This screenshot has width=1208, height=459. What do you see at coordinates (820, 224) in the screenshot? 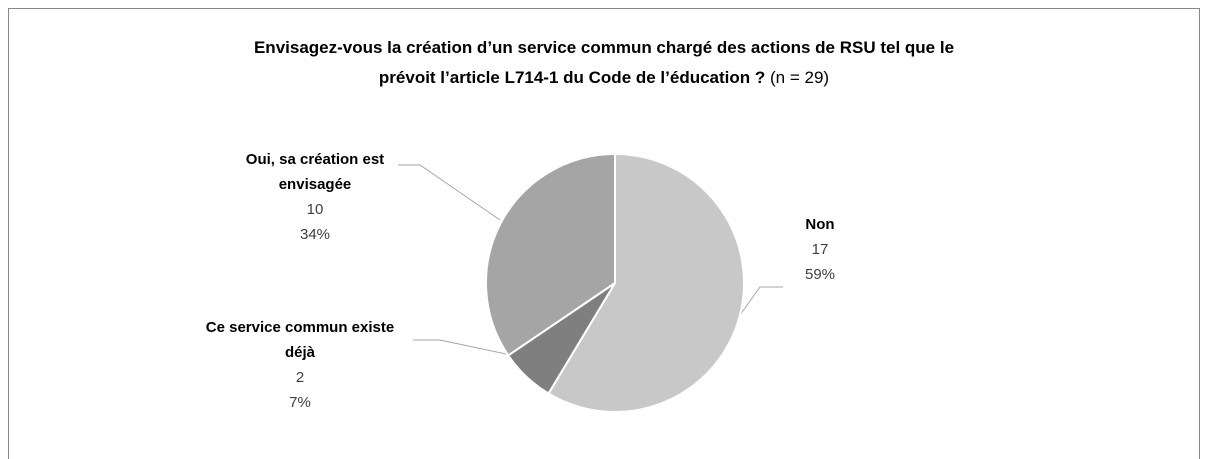
I see `category-label: Non` at bounding box center [820, 224].